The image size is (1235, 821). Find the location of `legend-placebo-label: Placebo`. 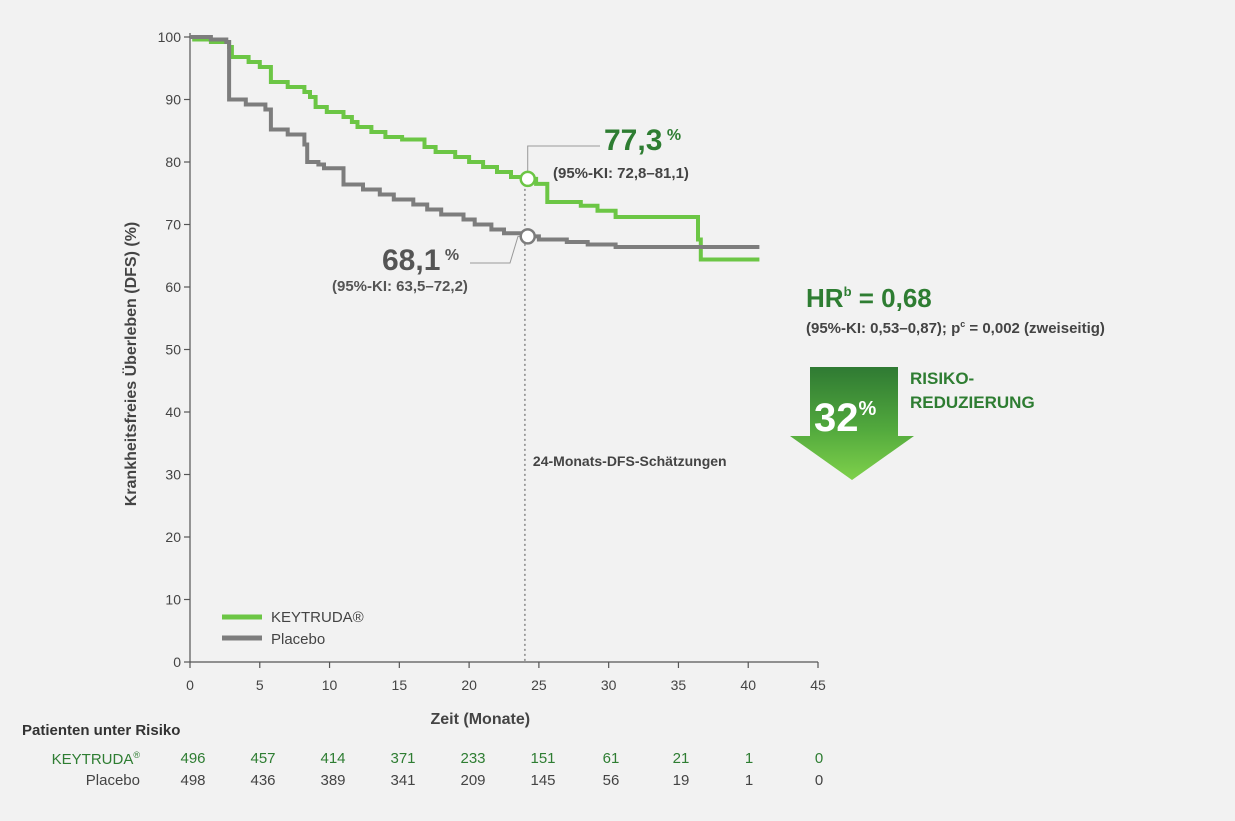

legend-placebo-label: Placebo is located at coordinates (298, 639).